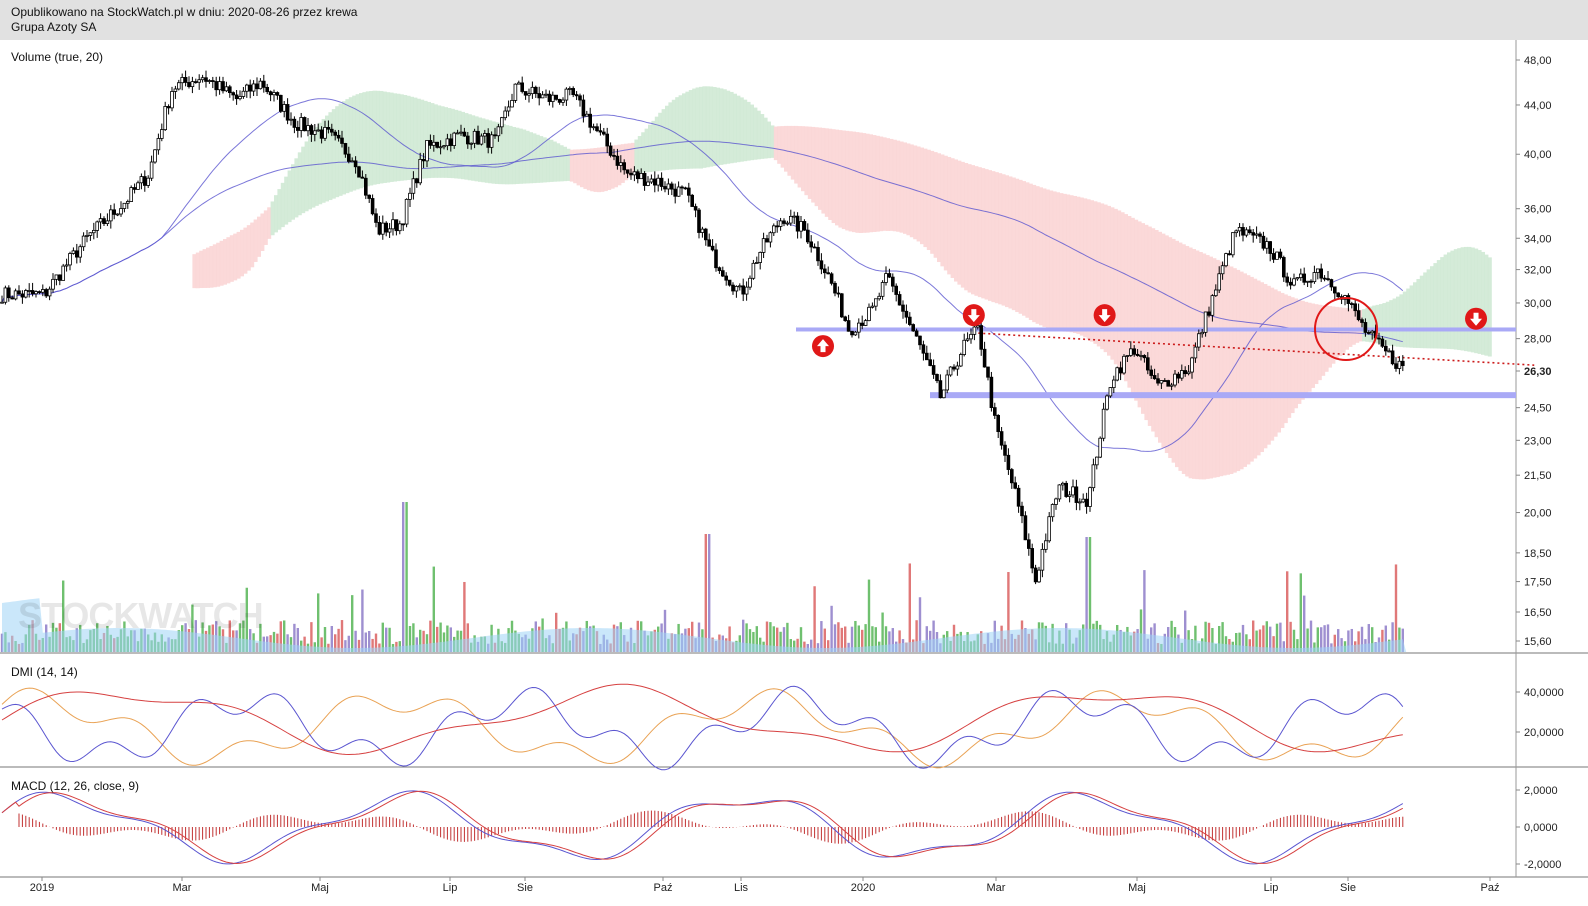 The width and height of the screenshot is (1588, 906). Describe the element at coordinates (44, 672) in the screenshot. I see `dmi-panel-label: DMI (14, 14)` at that location.